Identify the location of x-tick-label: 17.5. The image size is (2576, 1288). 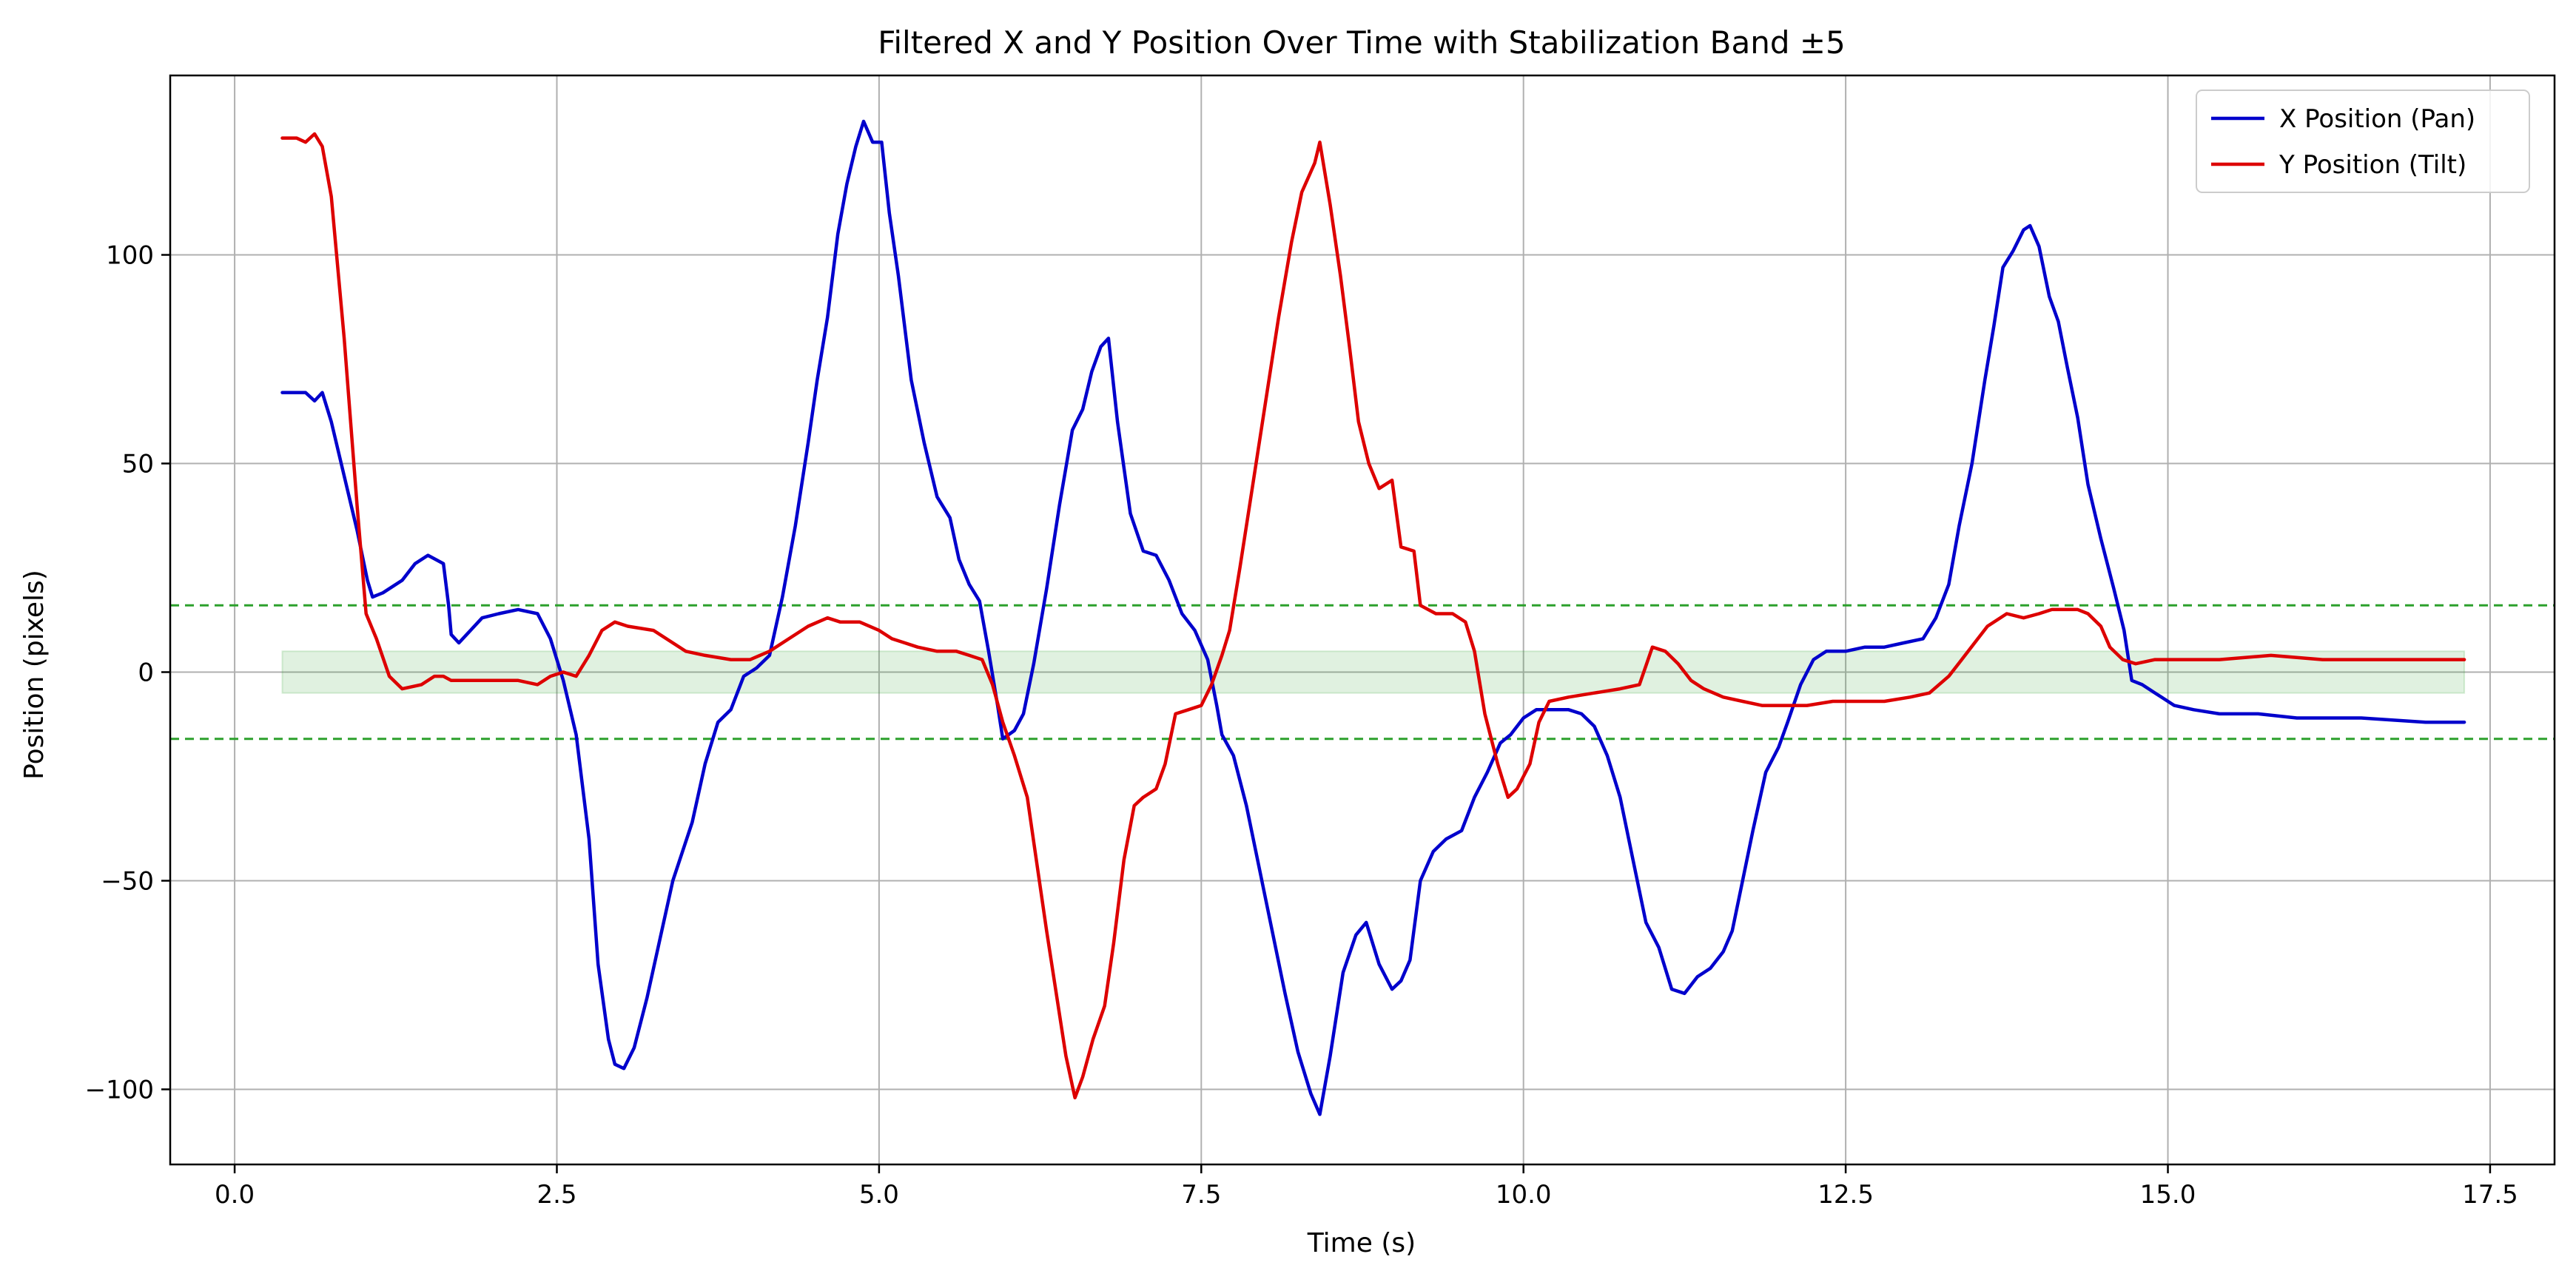
(2490, 1195).